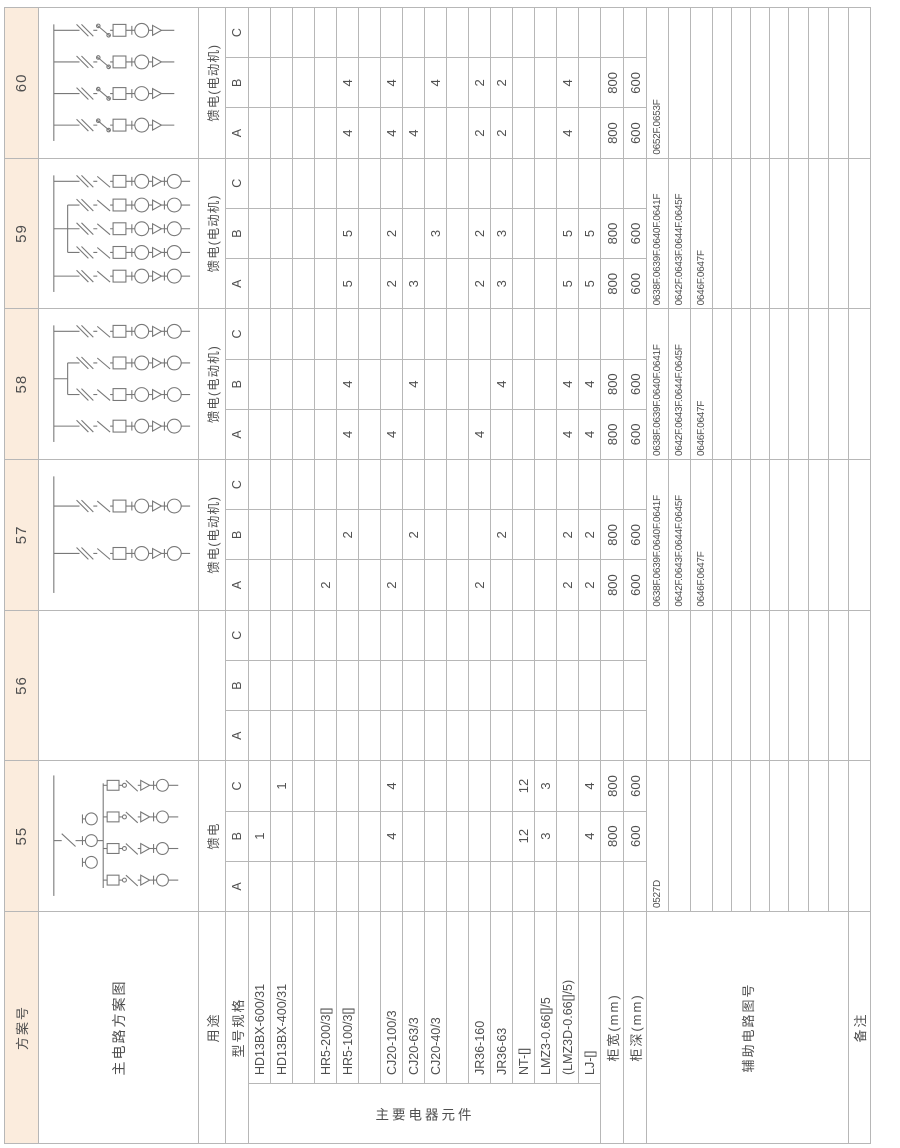 The width and height of the screenshot is (900, 1148). Describe the element at coordinates (612, 785) in the screenshot. I see `width-55-C: 800` at that location.